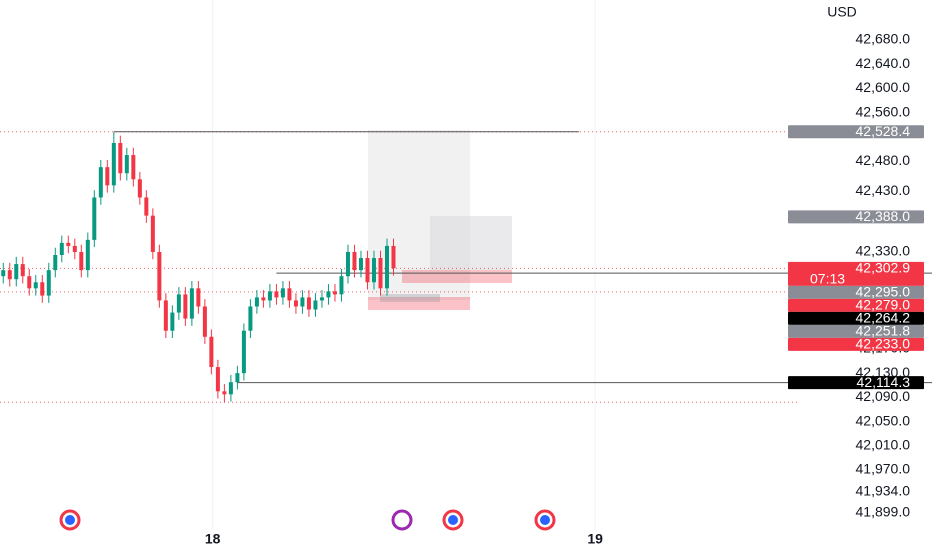 Image resolution: width=932 pixels, height=550 pixels. Describe the element at coordinates (827, 279) in the screenshot. I see `countdown: 07:13` at that location.